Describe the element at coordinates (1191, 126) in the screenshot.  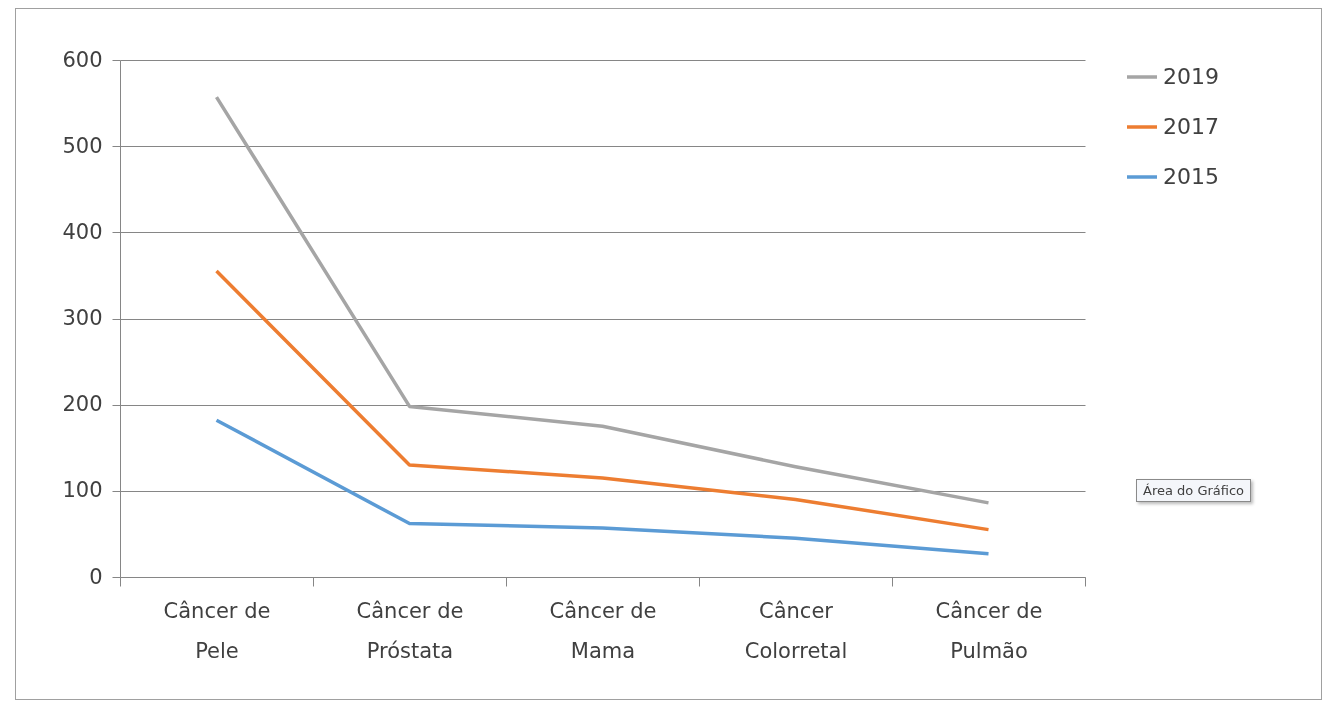
I see `legend-label: 2017` at that location.